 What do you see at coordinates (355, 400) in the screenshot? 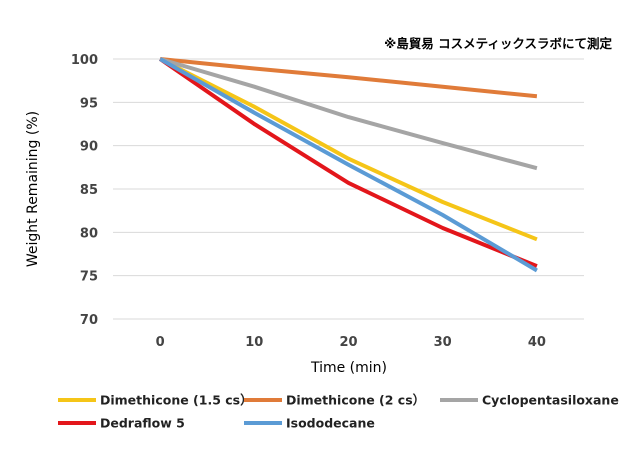
I see `legend-label: Dimethicone (2 cs）` at bounding box center [355, 400].